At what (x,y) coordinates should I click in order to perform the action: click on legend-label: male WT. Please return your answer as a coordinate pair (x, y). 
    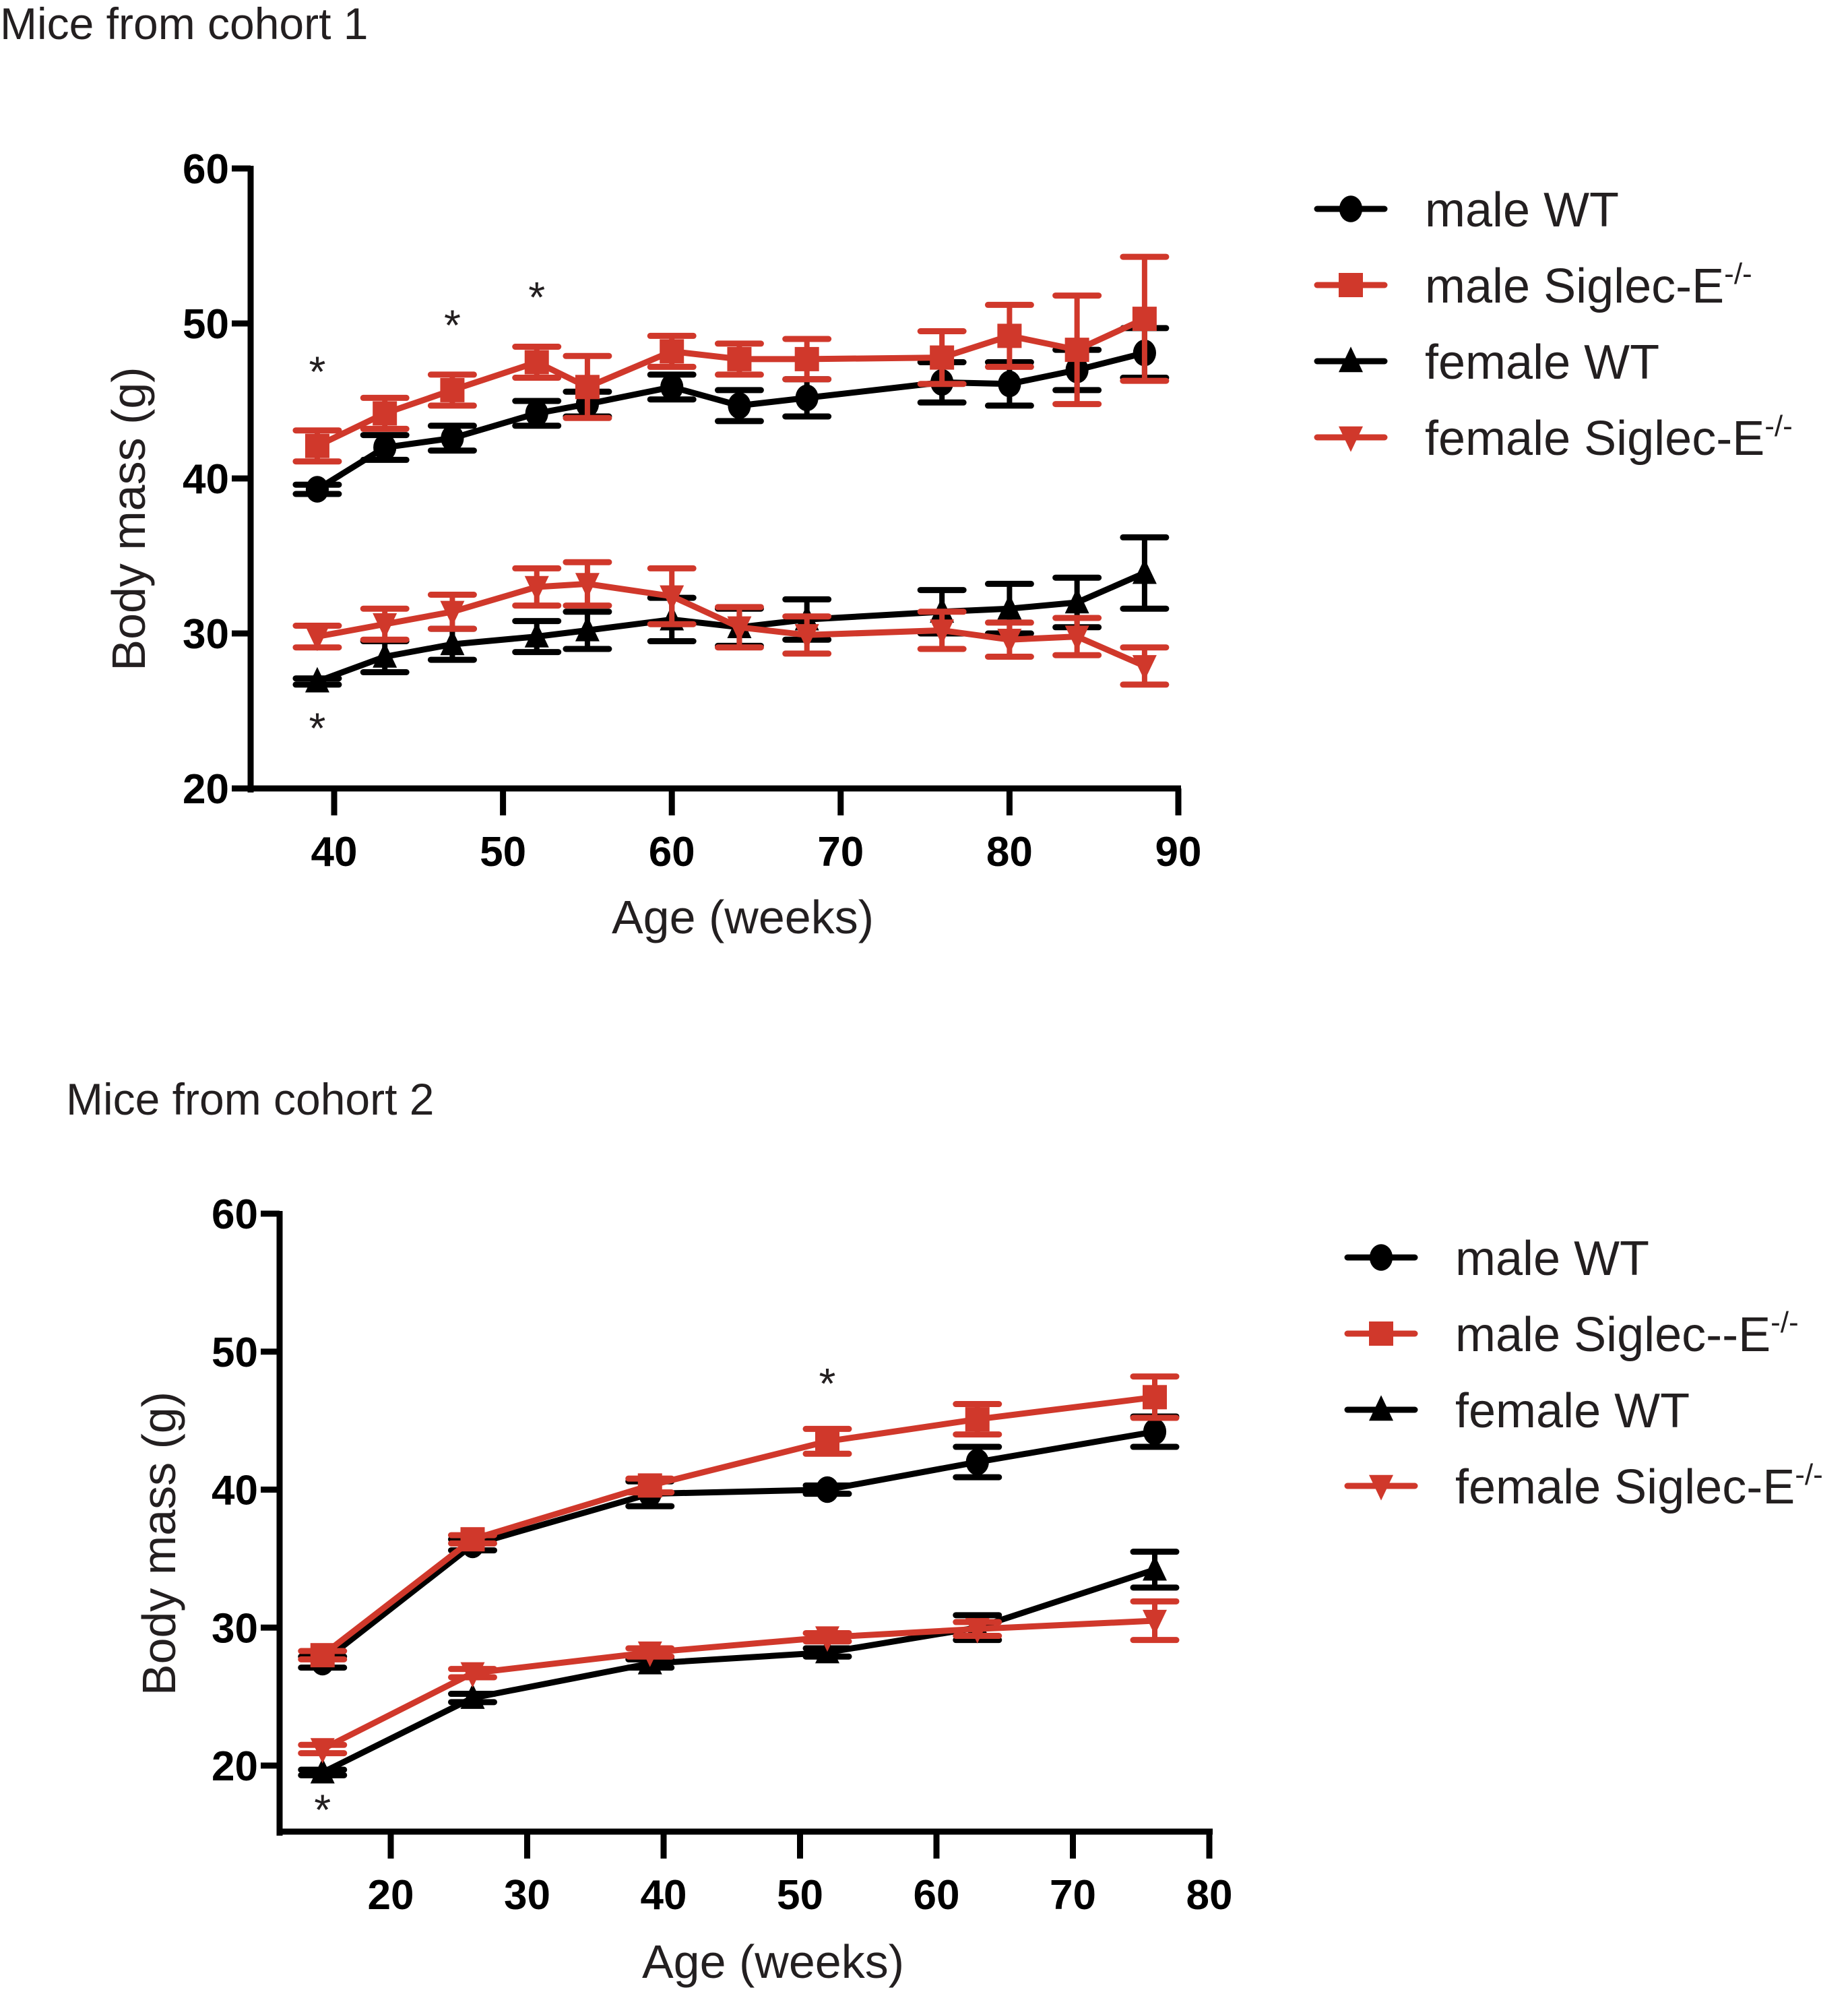
    Looking at the image, I should click on (1522, 210).